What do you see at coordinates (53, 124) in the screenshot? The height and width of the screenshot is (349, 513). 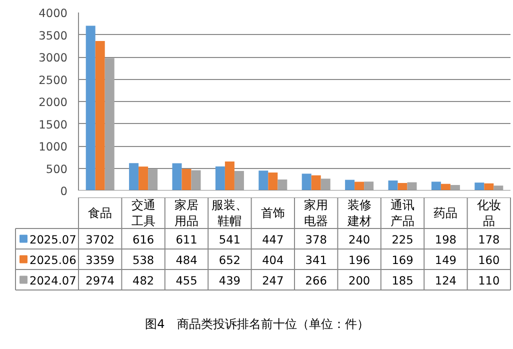 I see `y-tick-label: 1500` at bounding box center [53, 124].